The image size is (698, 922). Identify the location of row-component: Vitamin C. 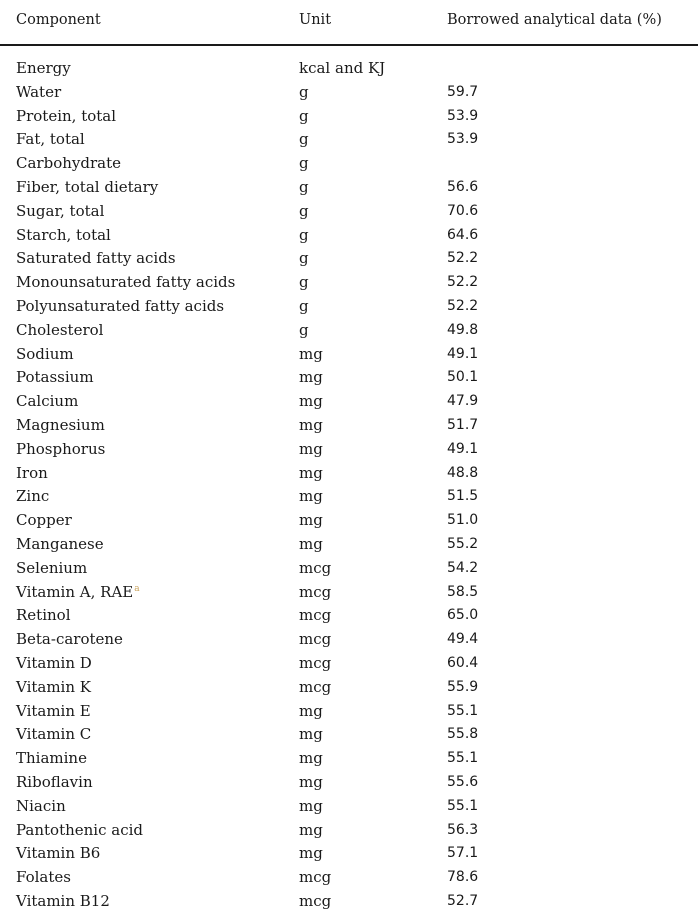
(53, 734).